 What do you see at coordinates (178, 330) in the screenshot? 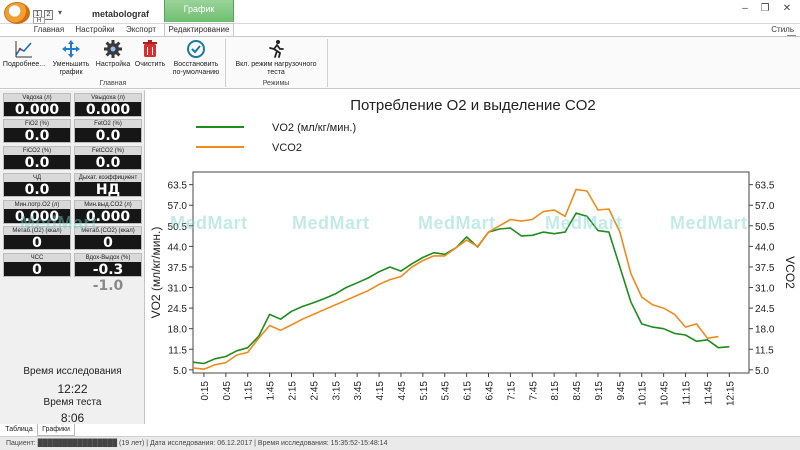
I see `y-tick-label-left: 18.0` at bounding box center [178, 330].